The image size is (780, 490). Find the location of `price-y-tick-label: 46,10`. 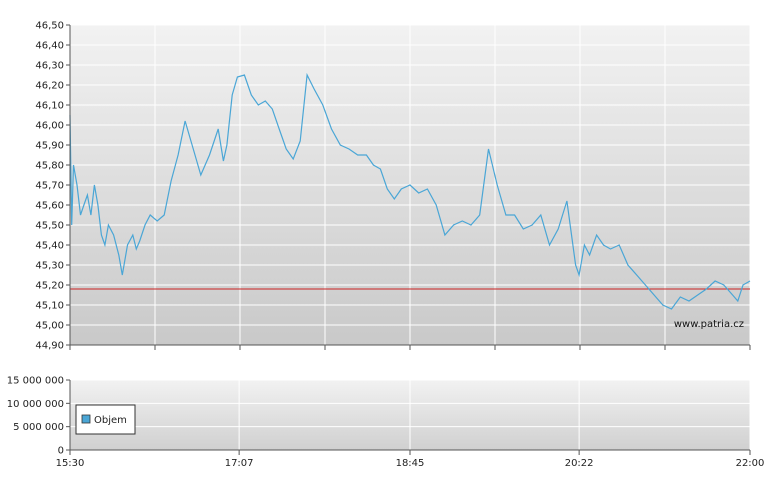

price-y-tick-label: 46,10 is located at coordinates (49, 106).